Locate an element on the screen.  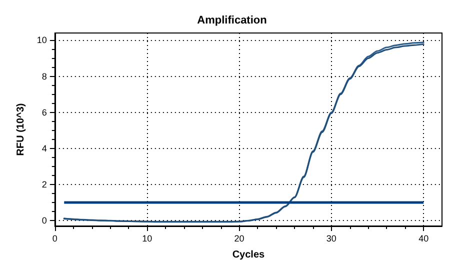
y-tick-label: 6 is located at coordinates (44, 112).